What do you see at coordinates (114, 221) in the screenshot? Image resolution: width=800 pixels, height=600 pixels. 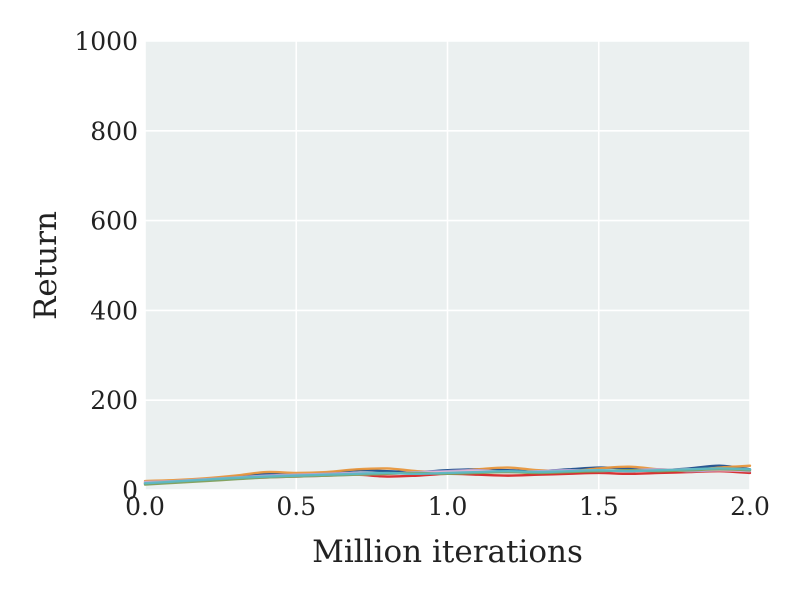 I see `y-tick-label: 600` at bounding box center [114, 221].